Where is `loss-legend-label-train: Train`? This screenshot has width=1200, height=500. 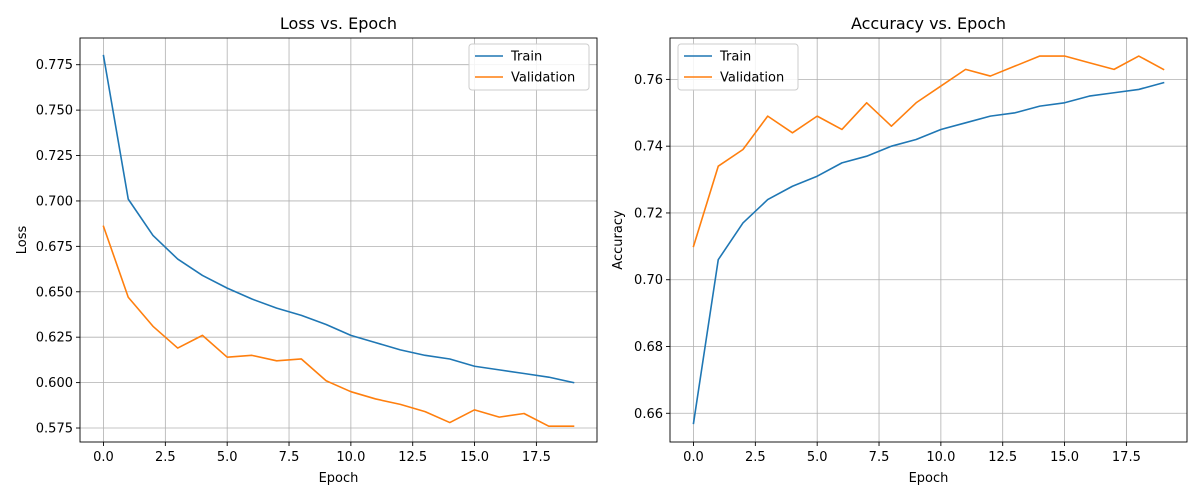
loss-legend-label-train: Train is located at coordinates (526, 57).